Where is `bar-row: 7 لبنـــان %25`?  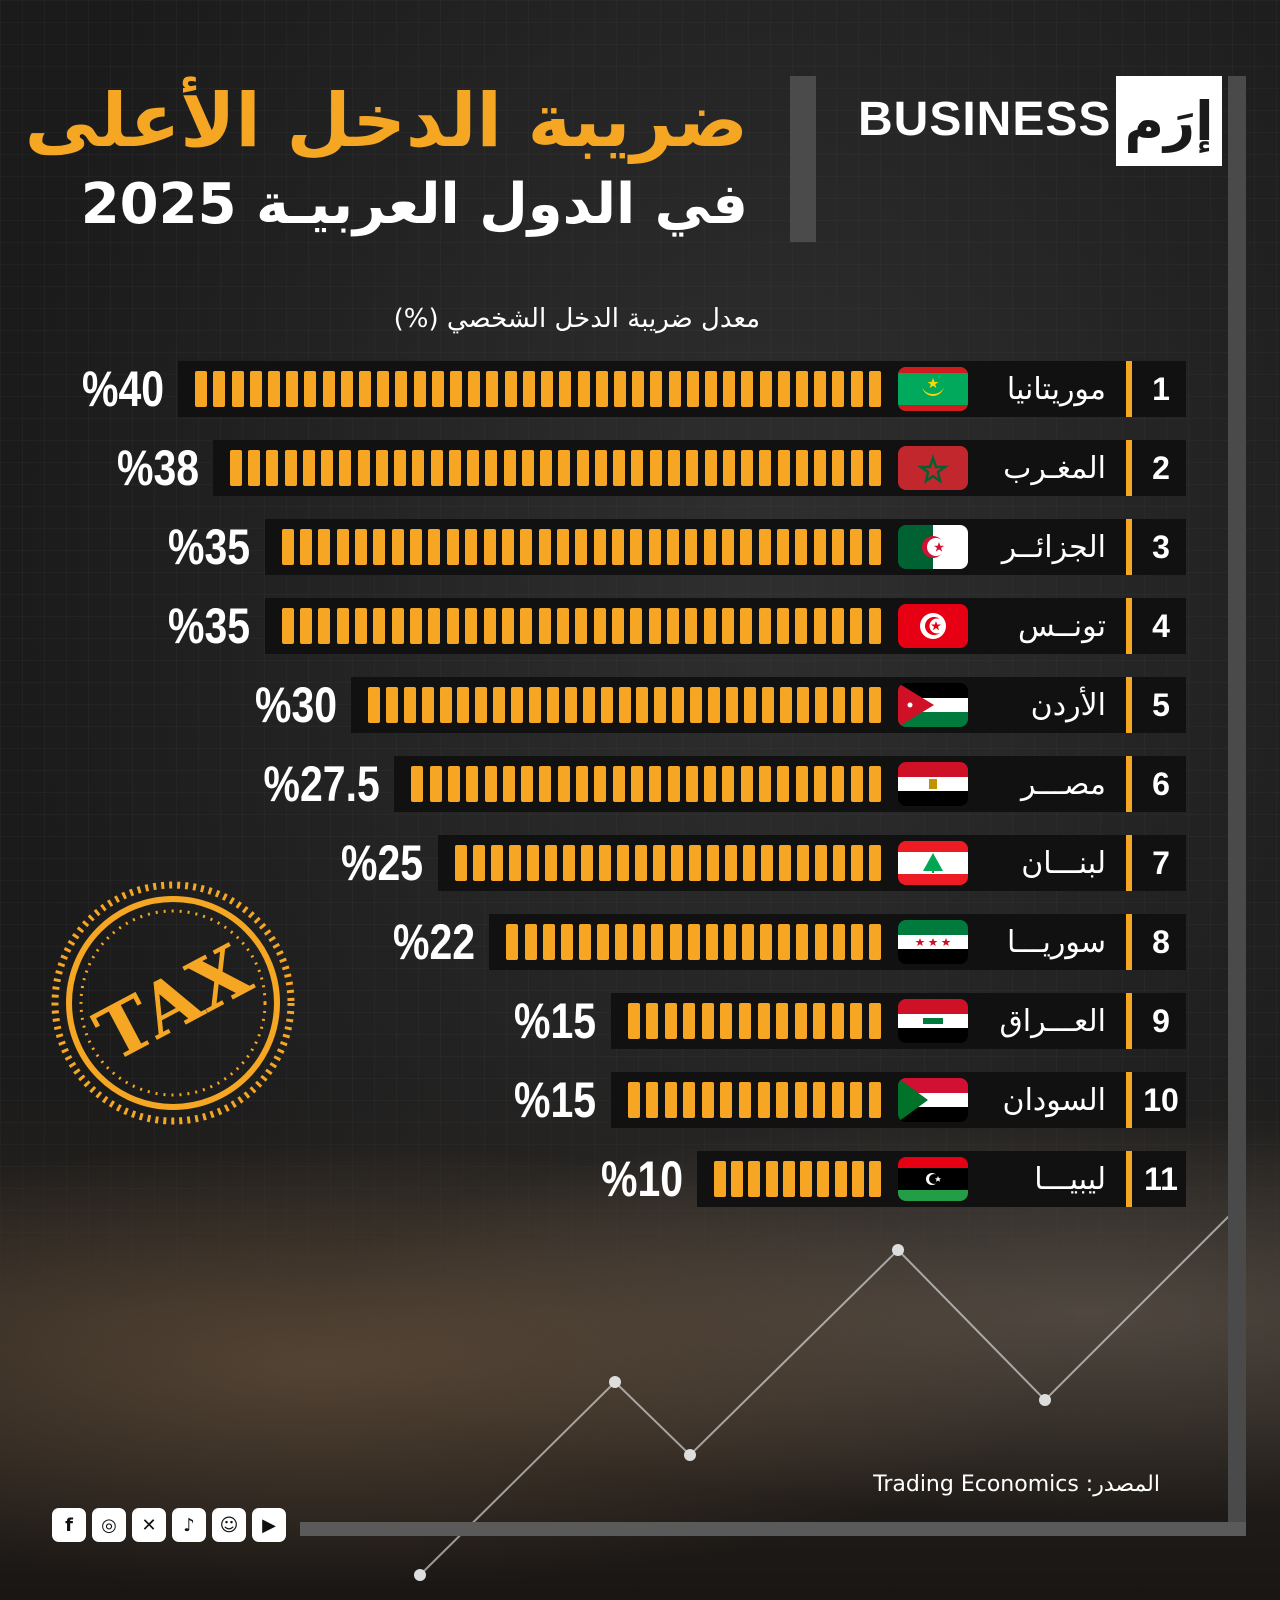 bar-row: 7 لبنـــان %25 is located at coordinates (640, 863).